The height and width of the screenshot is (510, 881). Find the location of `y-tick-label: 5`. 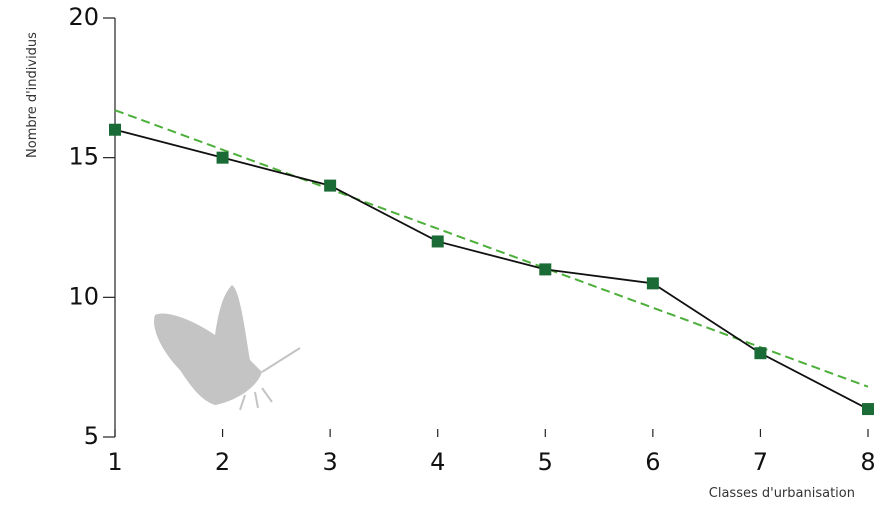

y-tick-label: 5 is located at coordinates (91, 436).